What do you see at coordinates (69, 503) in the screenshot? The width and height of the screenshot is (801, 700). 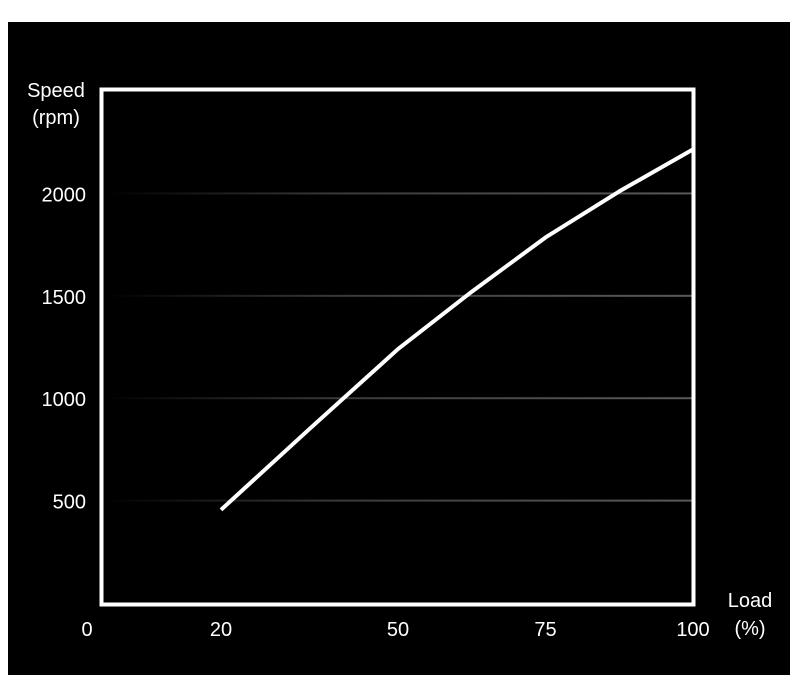 I see `y-tick-label: 500` at bounding box center [69, 503].